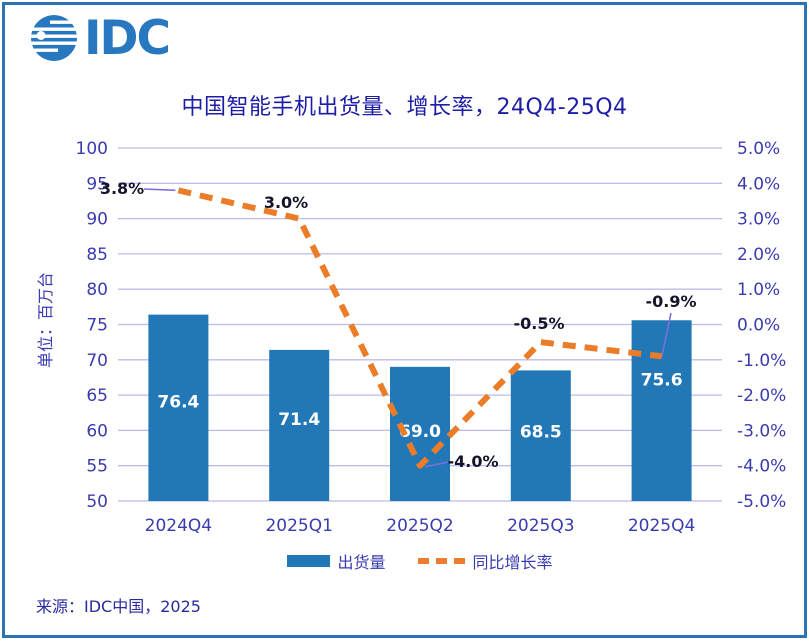 Image resolution: width=809 pixels, height=642 pixels. I want to click on left-axis-tick: 100, so click(92, 149).